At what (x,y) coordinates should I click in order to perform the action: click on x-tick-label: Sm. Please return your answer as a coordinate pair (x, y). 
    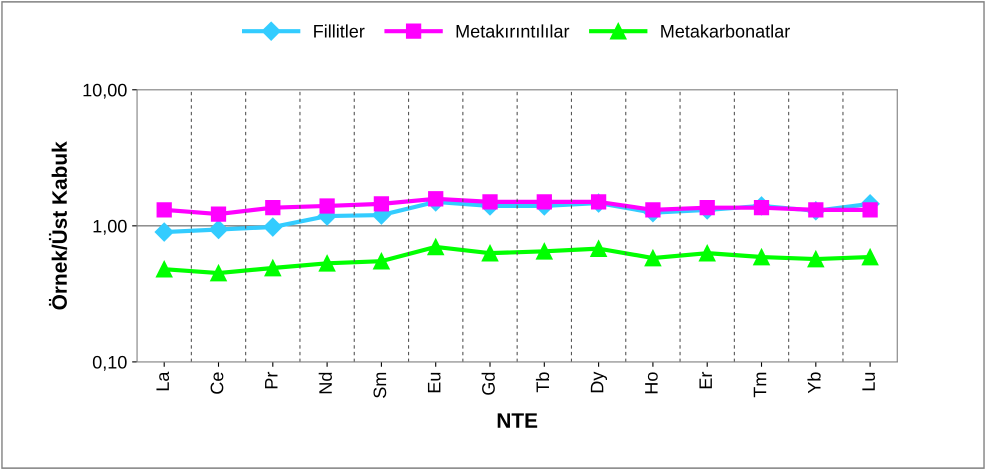
    Looking at the image, I should click on (379, 385).